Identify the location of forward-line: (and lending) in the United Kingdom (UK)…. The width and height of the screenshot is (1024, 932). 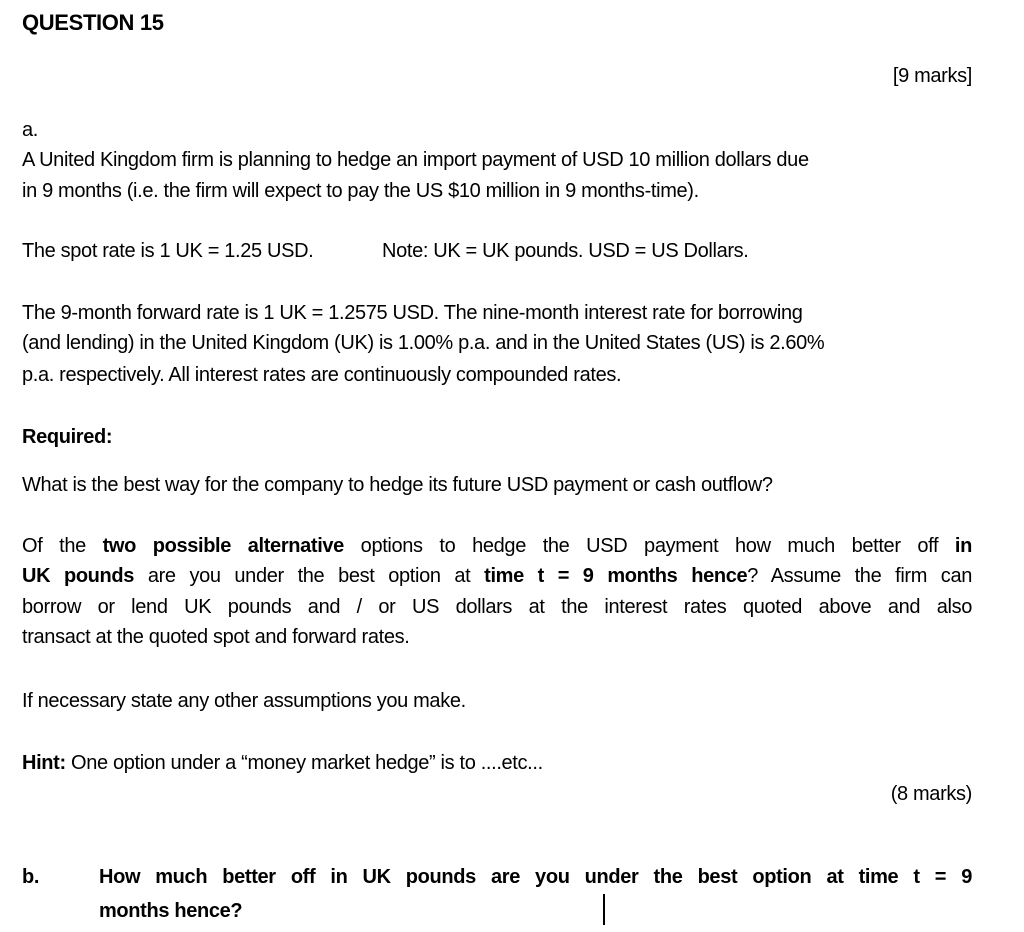
(423, 343).